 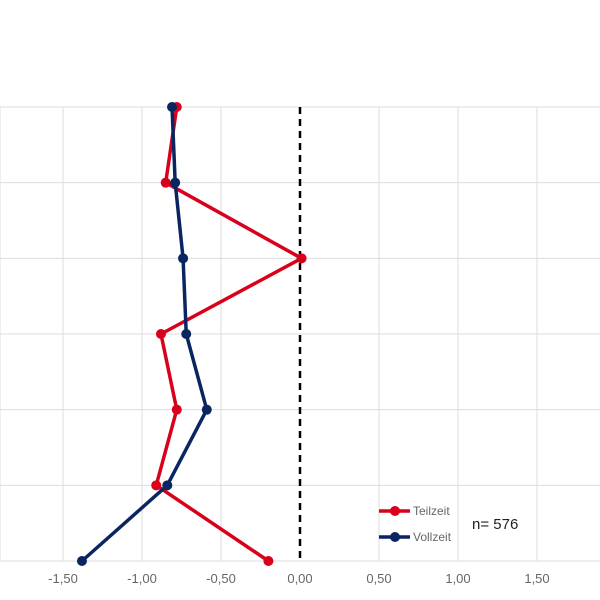 What do you see at coordinates (142, 578) in the screenshot?
I see `x-tick-label-1: -1,00` at bounding box center [142, 578].